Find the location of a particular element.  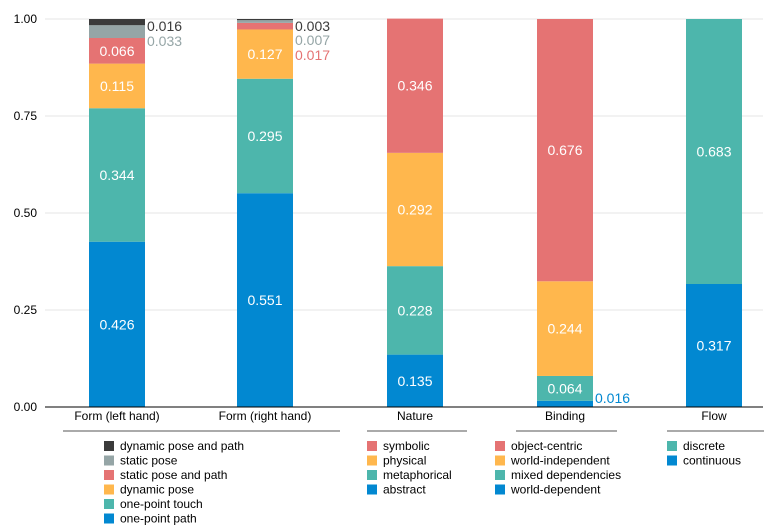

value-label: 0.066 is located at coordinates (116, 51).